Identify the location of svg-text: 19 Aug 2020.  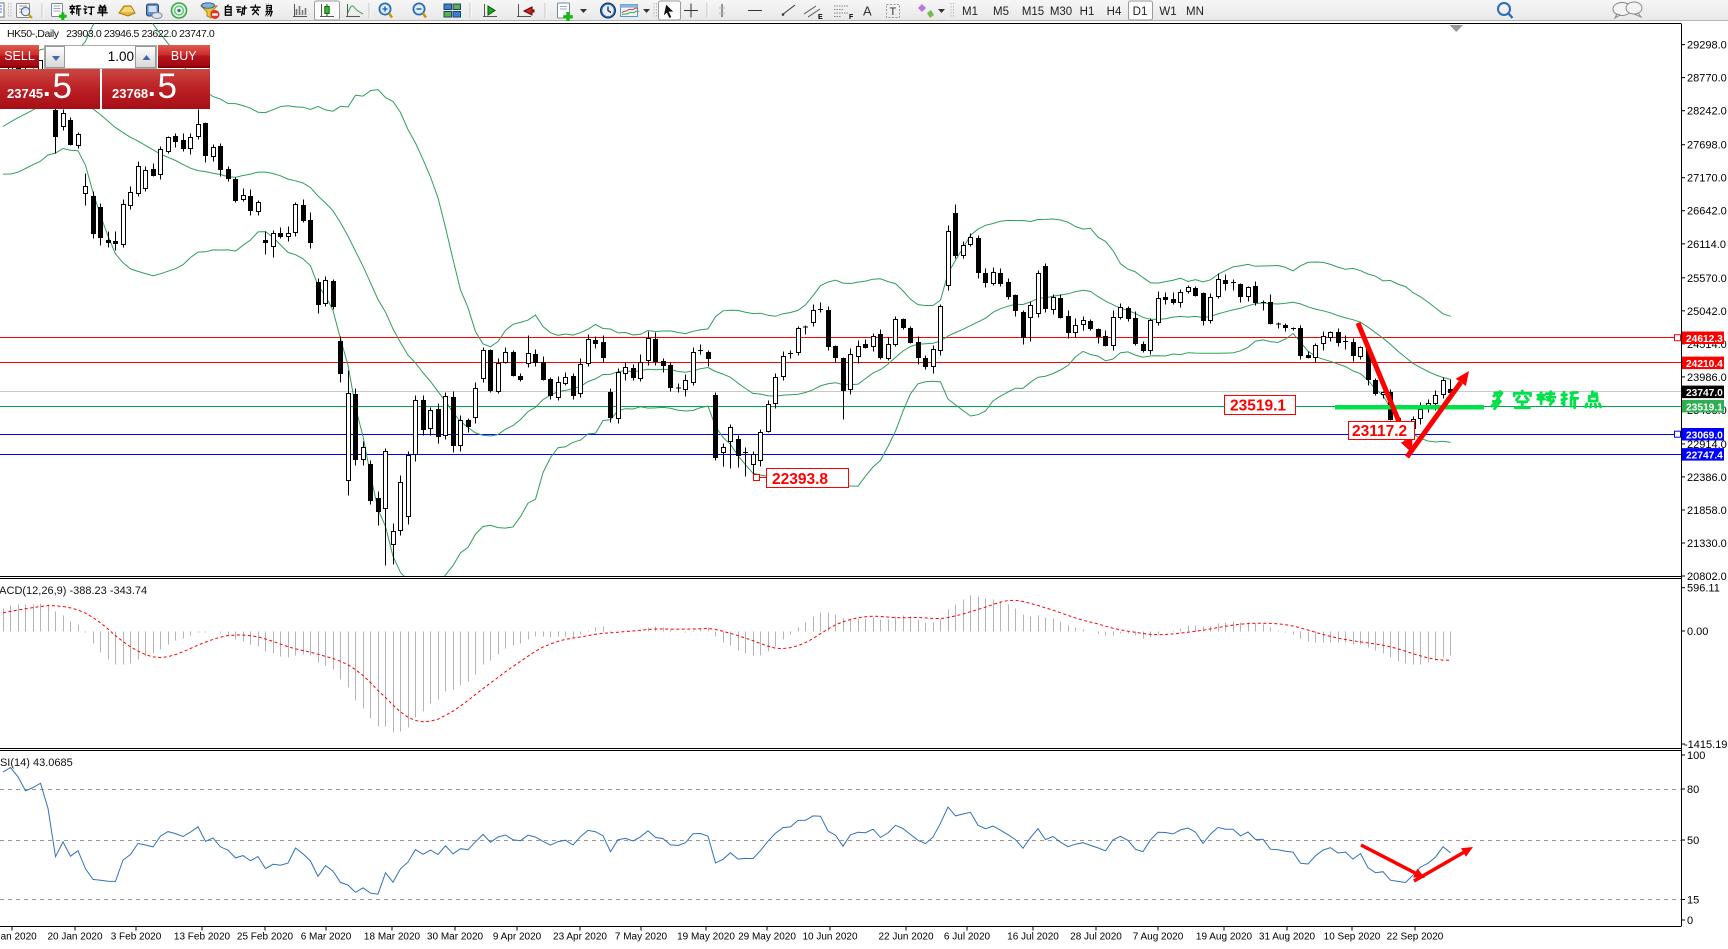
(1224, 937).